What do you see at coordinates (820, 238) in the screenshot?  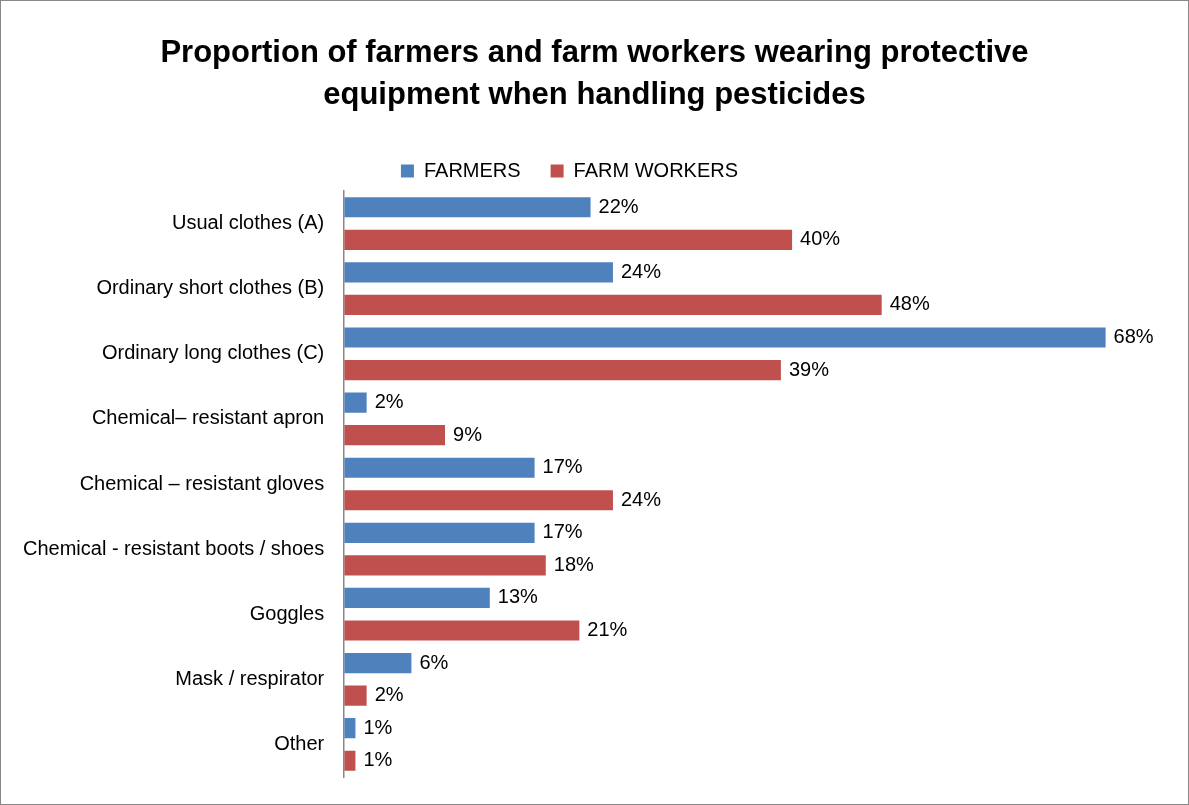 I see `data-label: 40%` at bounding box center [820, 238].